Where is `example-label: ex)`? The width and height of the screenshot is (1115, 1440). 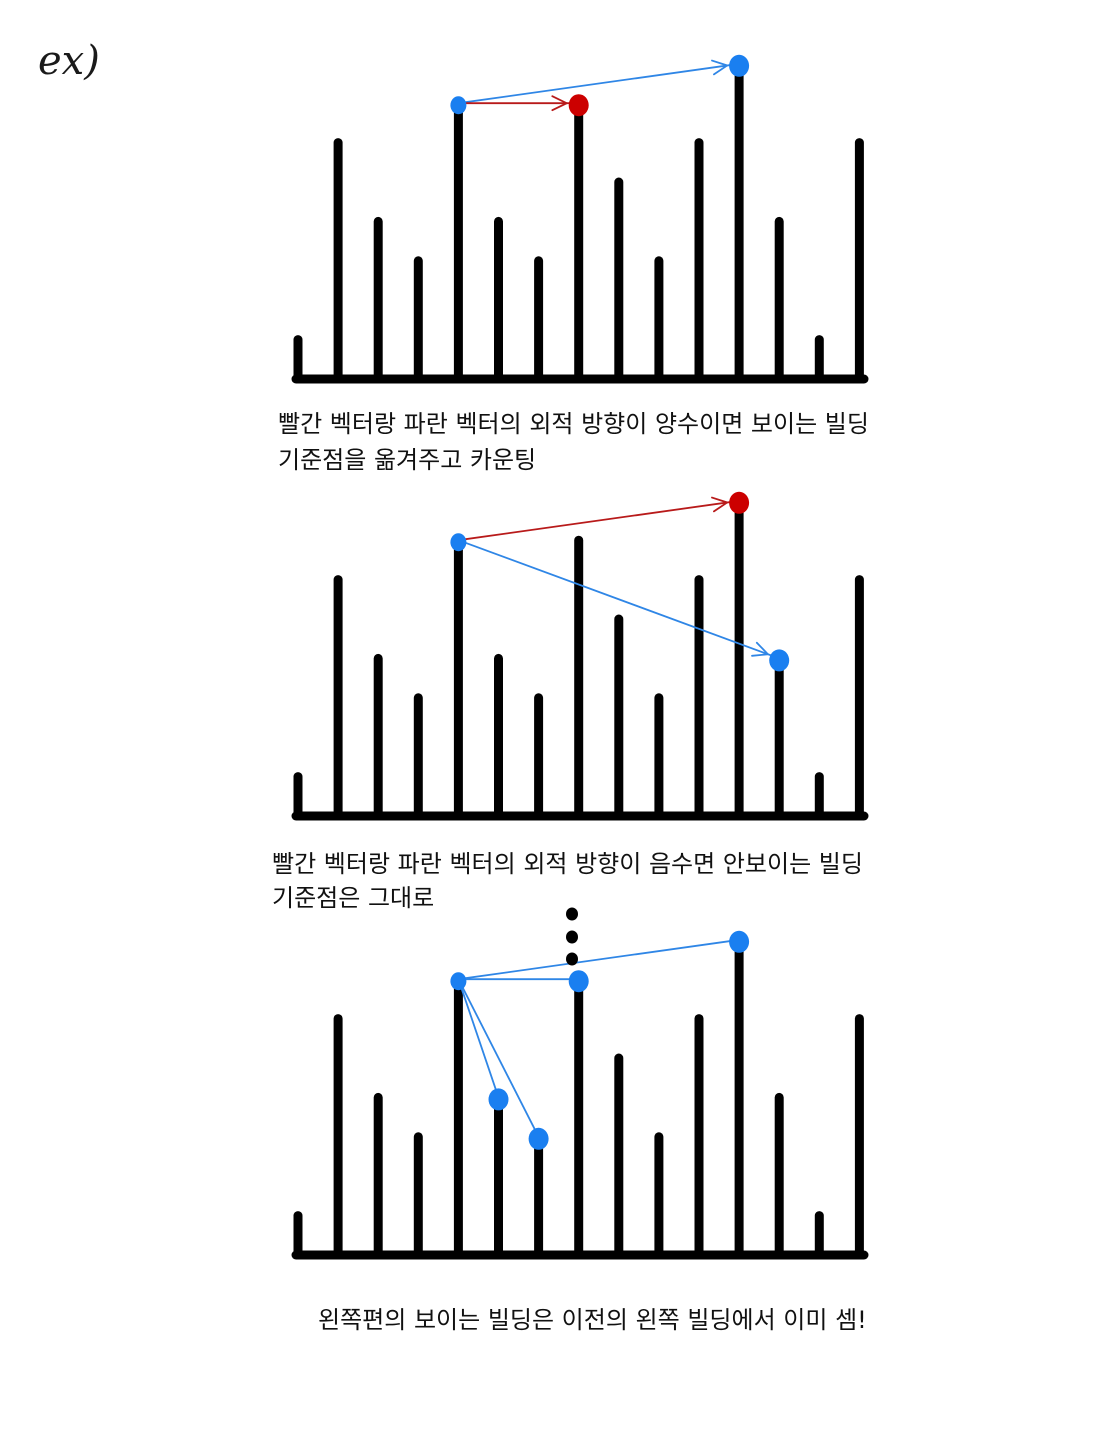 example-label: ex) is located at coordinates (69, 61).